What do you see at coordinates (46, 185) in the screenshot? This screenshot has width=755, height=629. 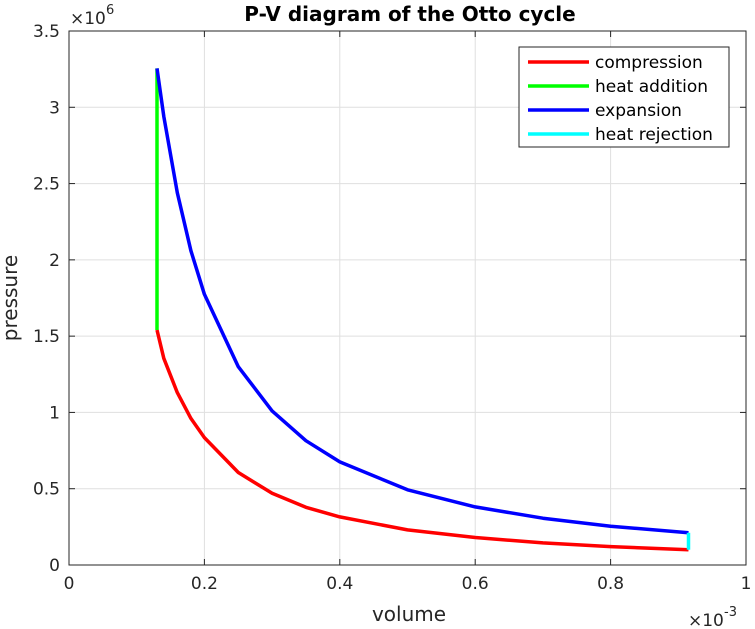 I see `y-tick-label: 2.5` at bounding box center [46, 185].